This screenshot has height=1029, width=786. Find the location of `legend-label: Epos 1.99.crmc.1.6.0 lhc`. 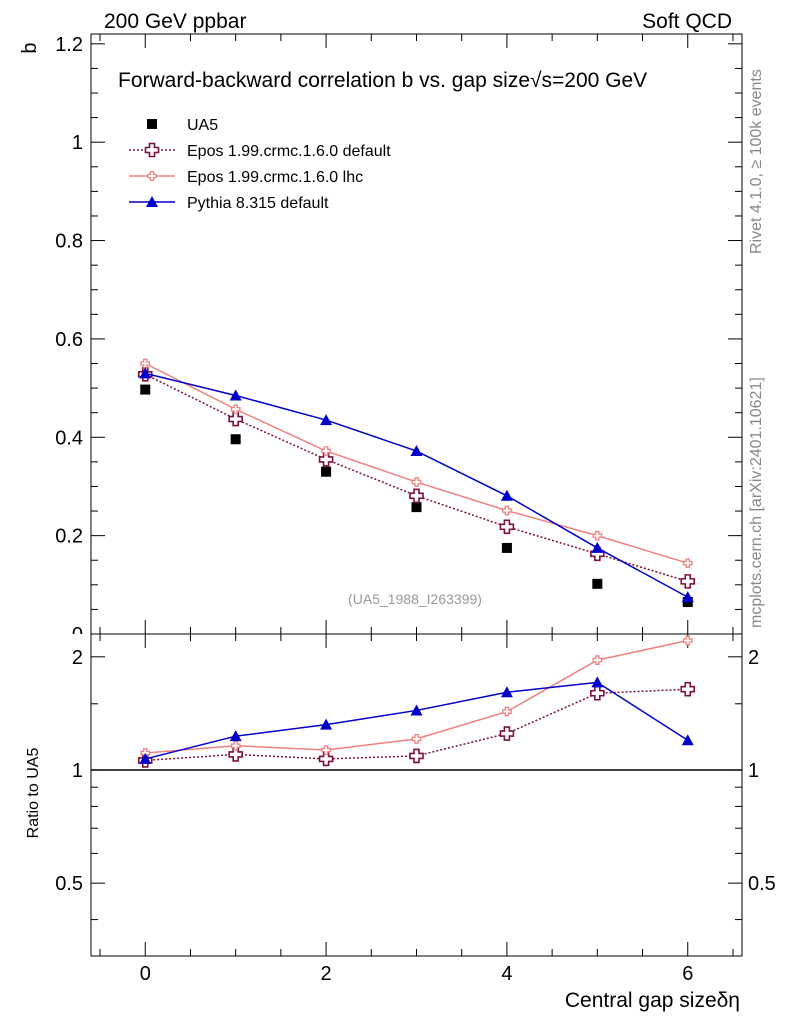

legend-label: Epos 1.99.crmc.1.6.0 lhc is located at coordinates (275, 177).